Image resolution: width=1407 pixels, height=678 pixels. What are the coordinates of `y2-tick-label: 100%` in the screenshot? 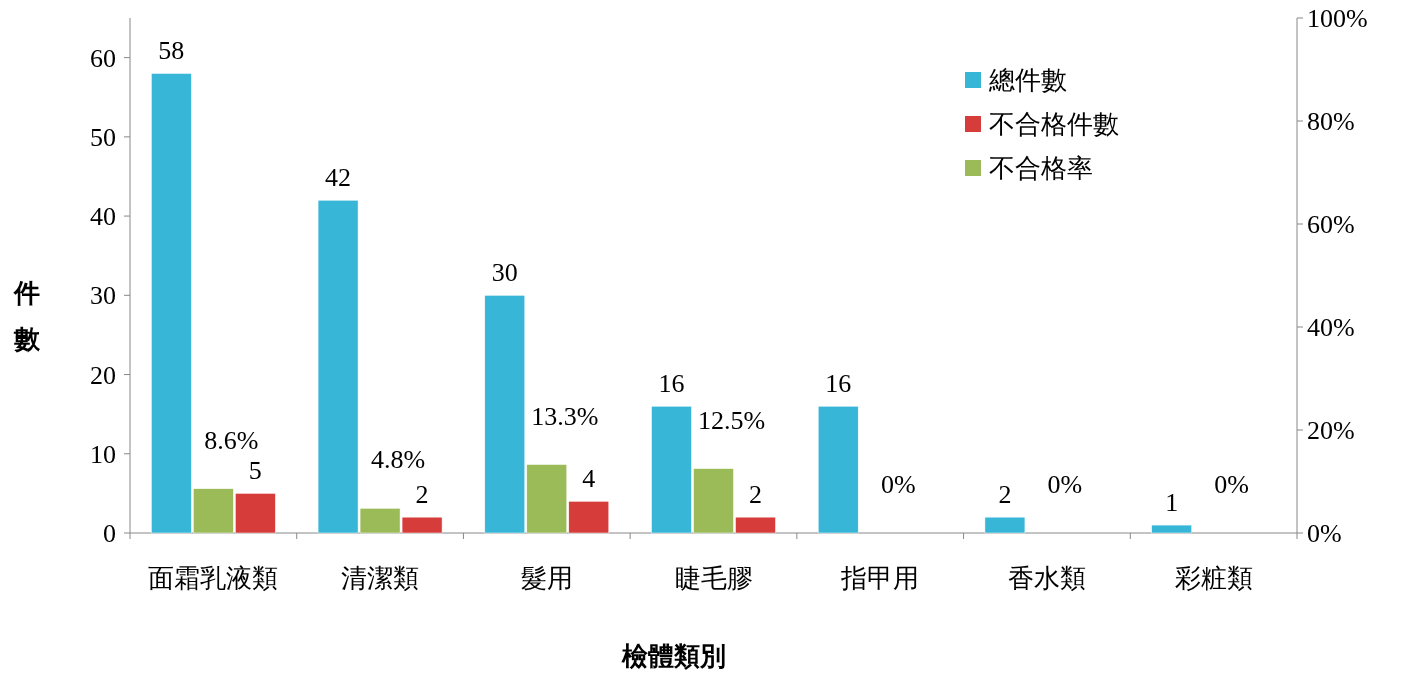 It's located at (1337, 18).